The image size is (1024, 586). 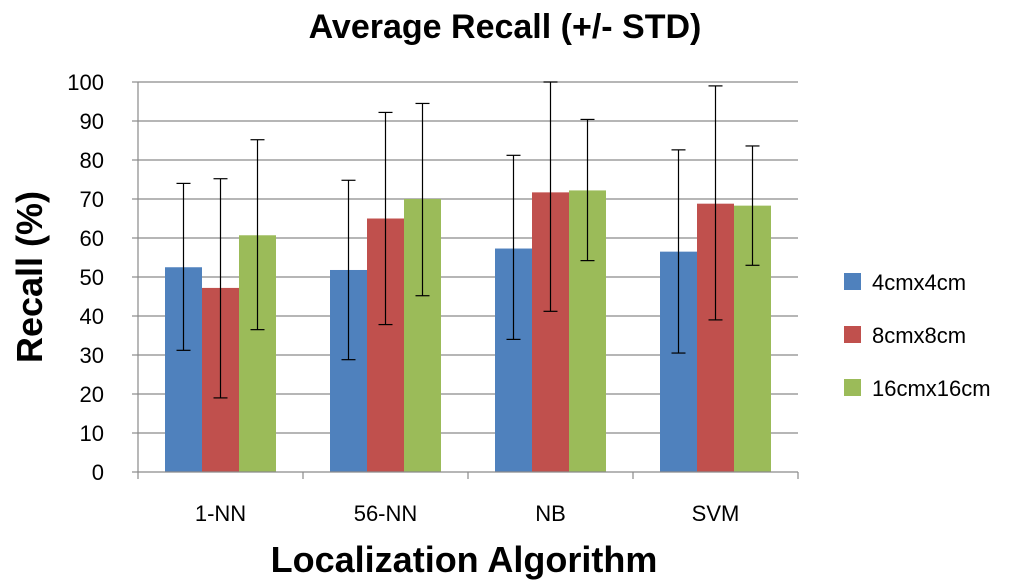 What do you see at coordinates (29, 277) in the screenshot?
I see `y-axis-title: Recall (%)` at bounding box center [29, 277].